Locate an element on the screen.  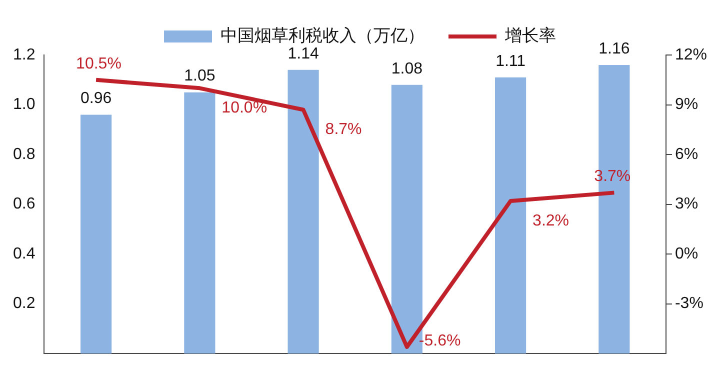
y-tick-label: 0.8 is located at coordinates (24, 154).